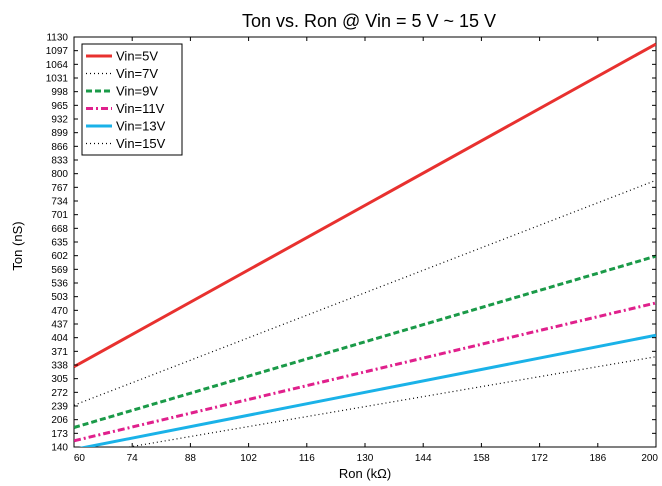  I want to click on y-tick-label: 734, so click(59, 202).